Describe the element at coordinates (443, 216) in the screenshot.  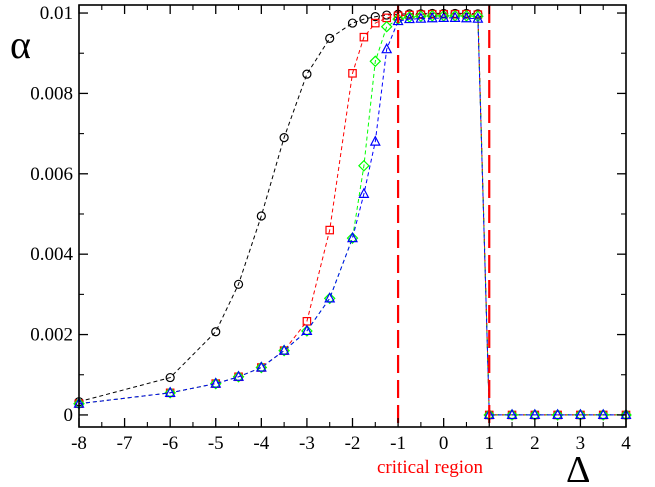
I see `critical-region-lines` at that location.